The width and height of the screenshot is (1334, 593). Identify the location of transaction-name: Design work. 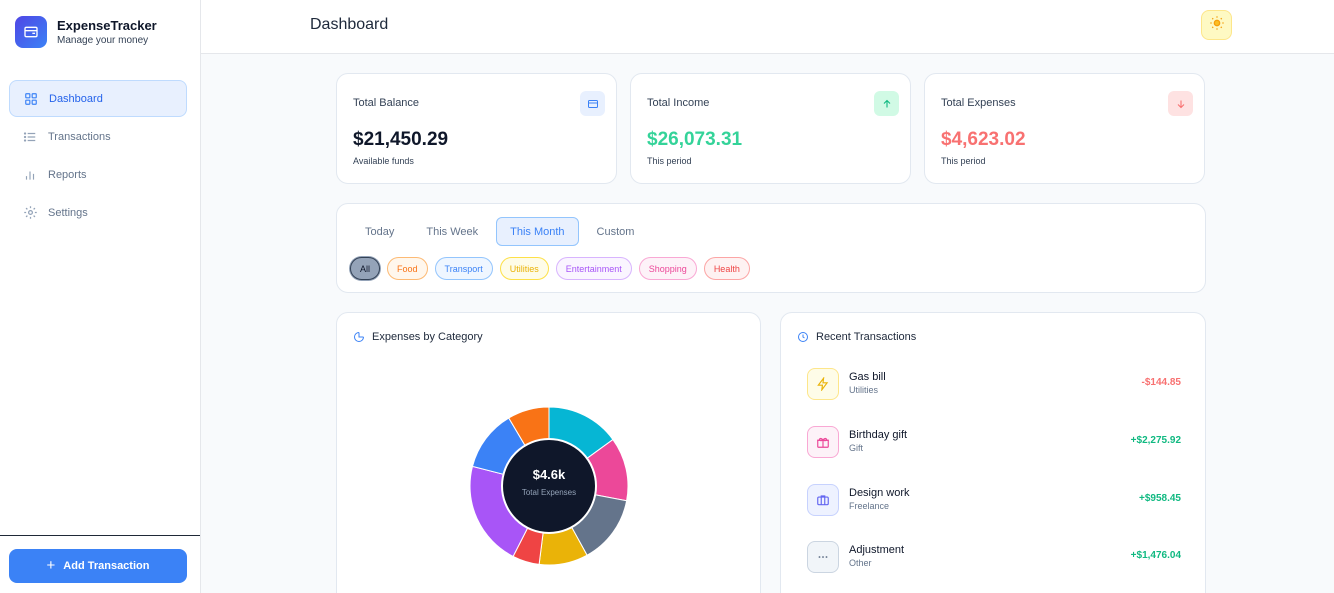
(879, 493).